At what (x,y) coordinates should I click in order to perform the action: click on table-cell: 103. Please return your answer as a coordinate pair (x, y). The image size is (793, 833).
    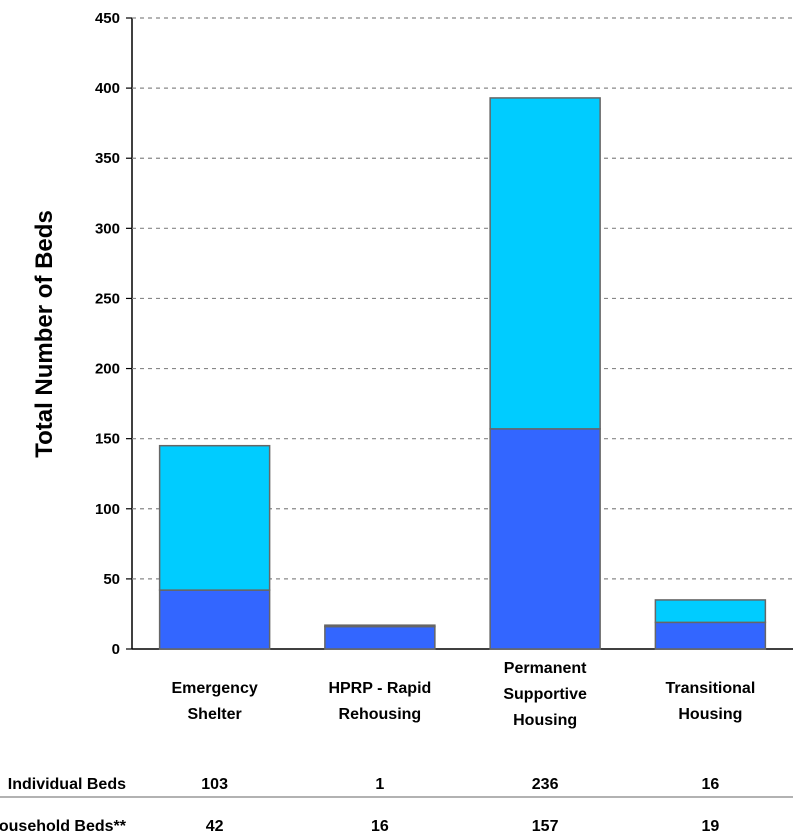
    Looking at the image, I should click on (214, 784).